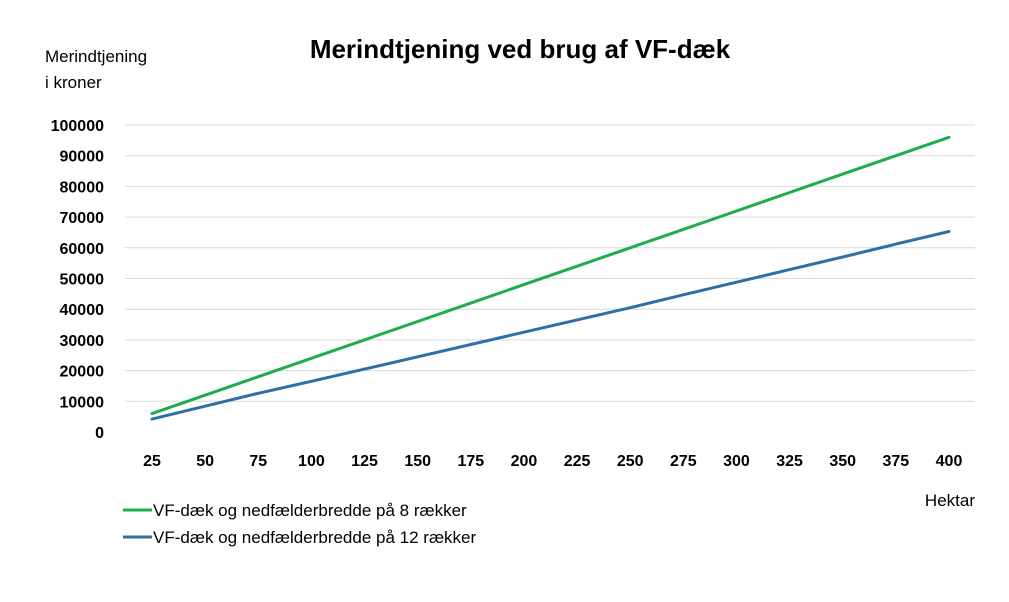  What do you see at coordinates (789, 461) in the screenshot?
I see `x-tick-label: 325` at bounding box center [789, 461].